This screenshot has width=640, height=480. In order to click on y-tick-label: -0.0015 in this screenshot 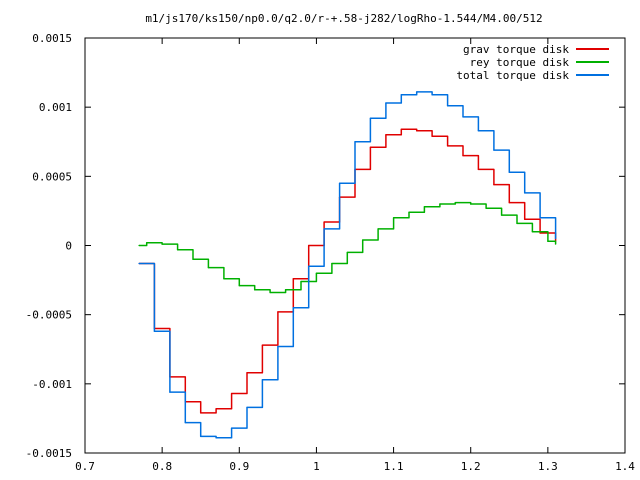, I will do `click(49, 453)`.